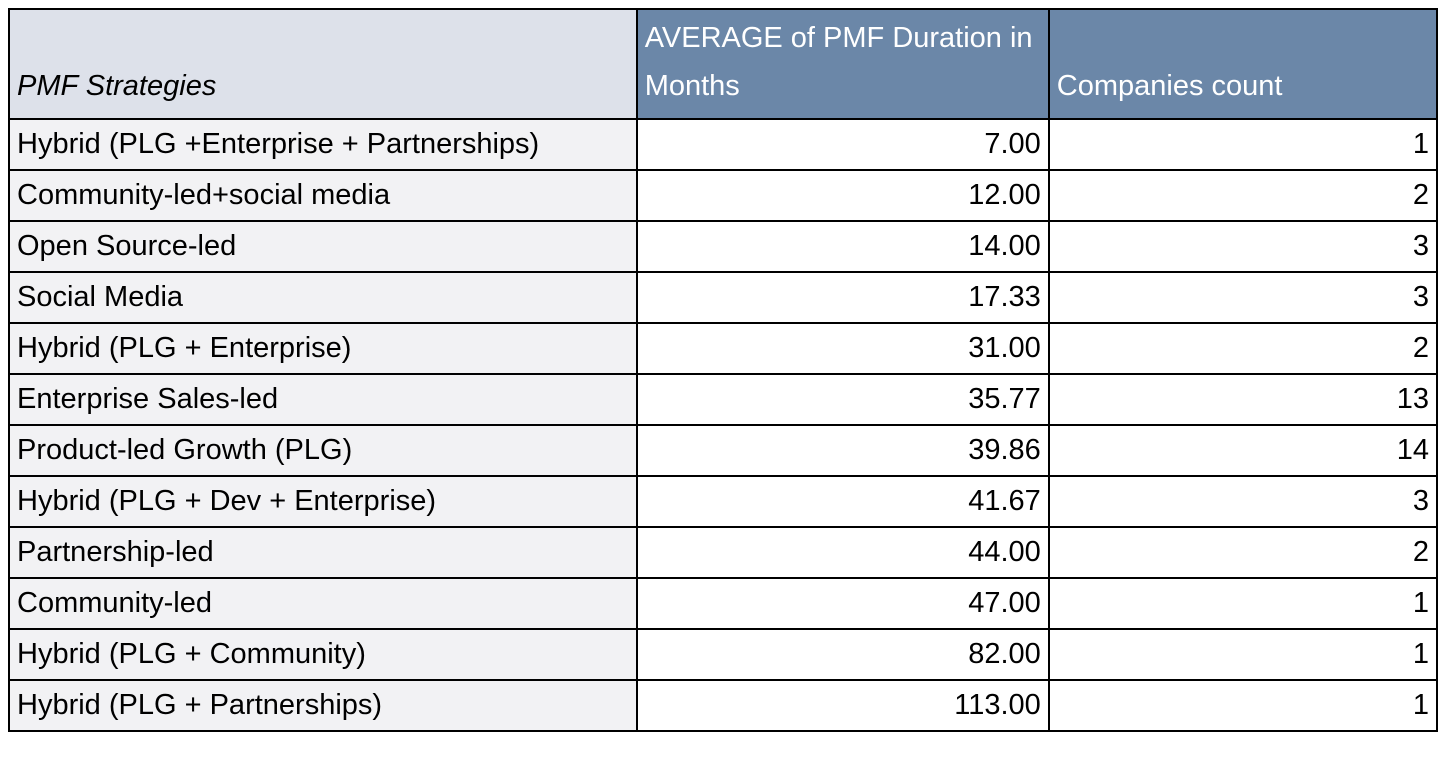 The image size is (1456, 760). I want to click on table-row: Hybrid (PLG + Partnerships) 113.00 1, so click(723, 705).